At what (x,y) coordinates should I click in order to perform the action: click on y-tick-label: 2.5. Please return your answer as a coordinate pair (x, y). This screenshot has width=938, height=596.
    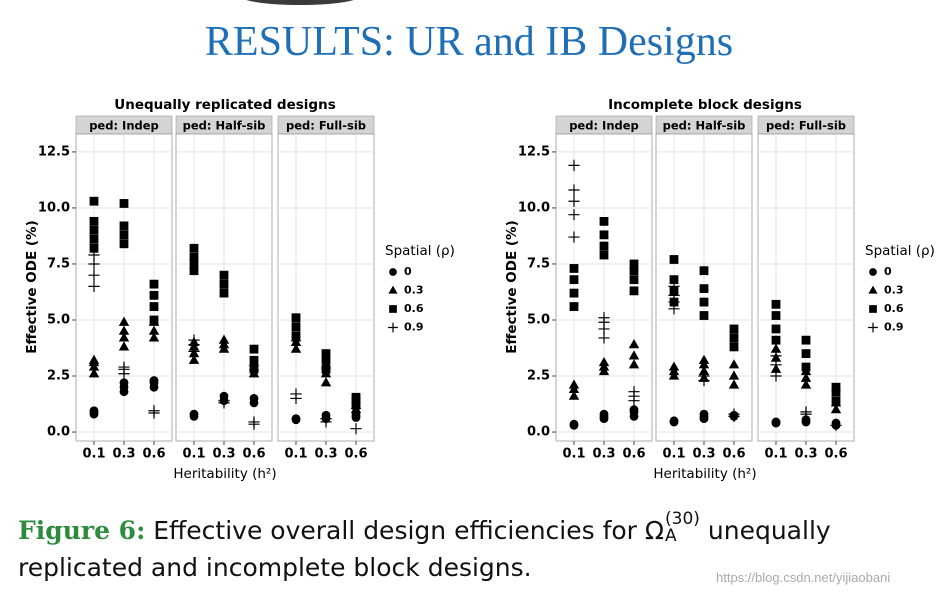
    Looking at the image, I should click on (58, 376).